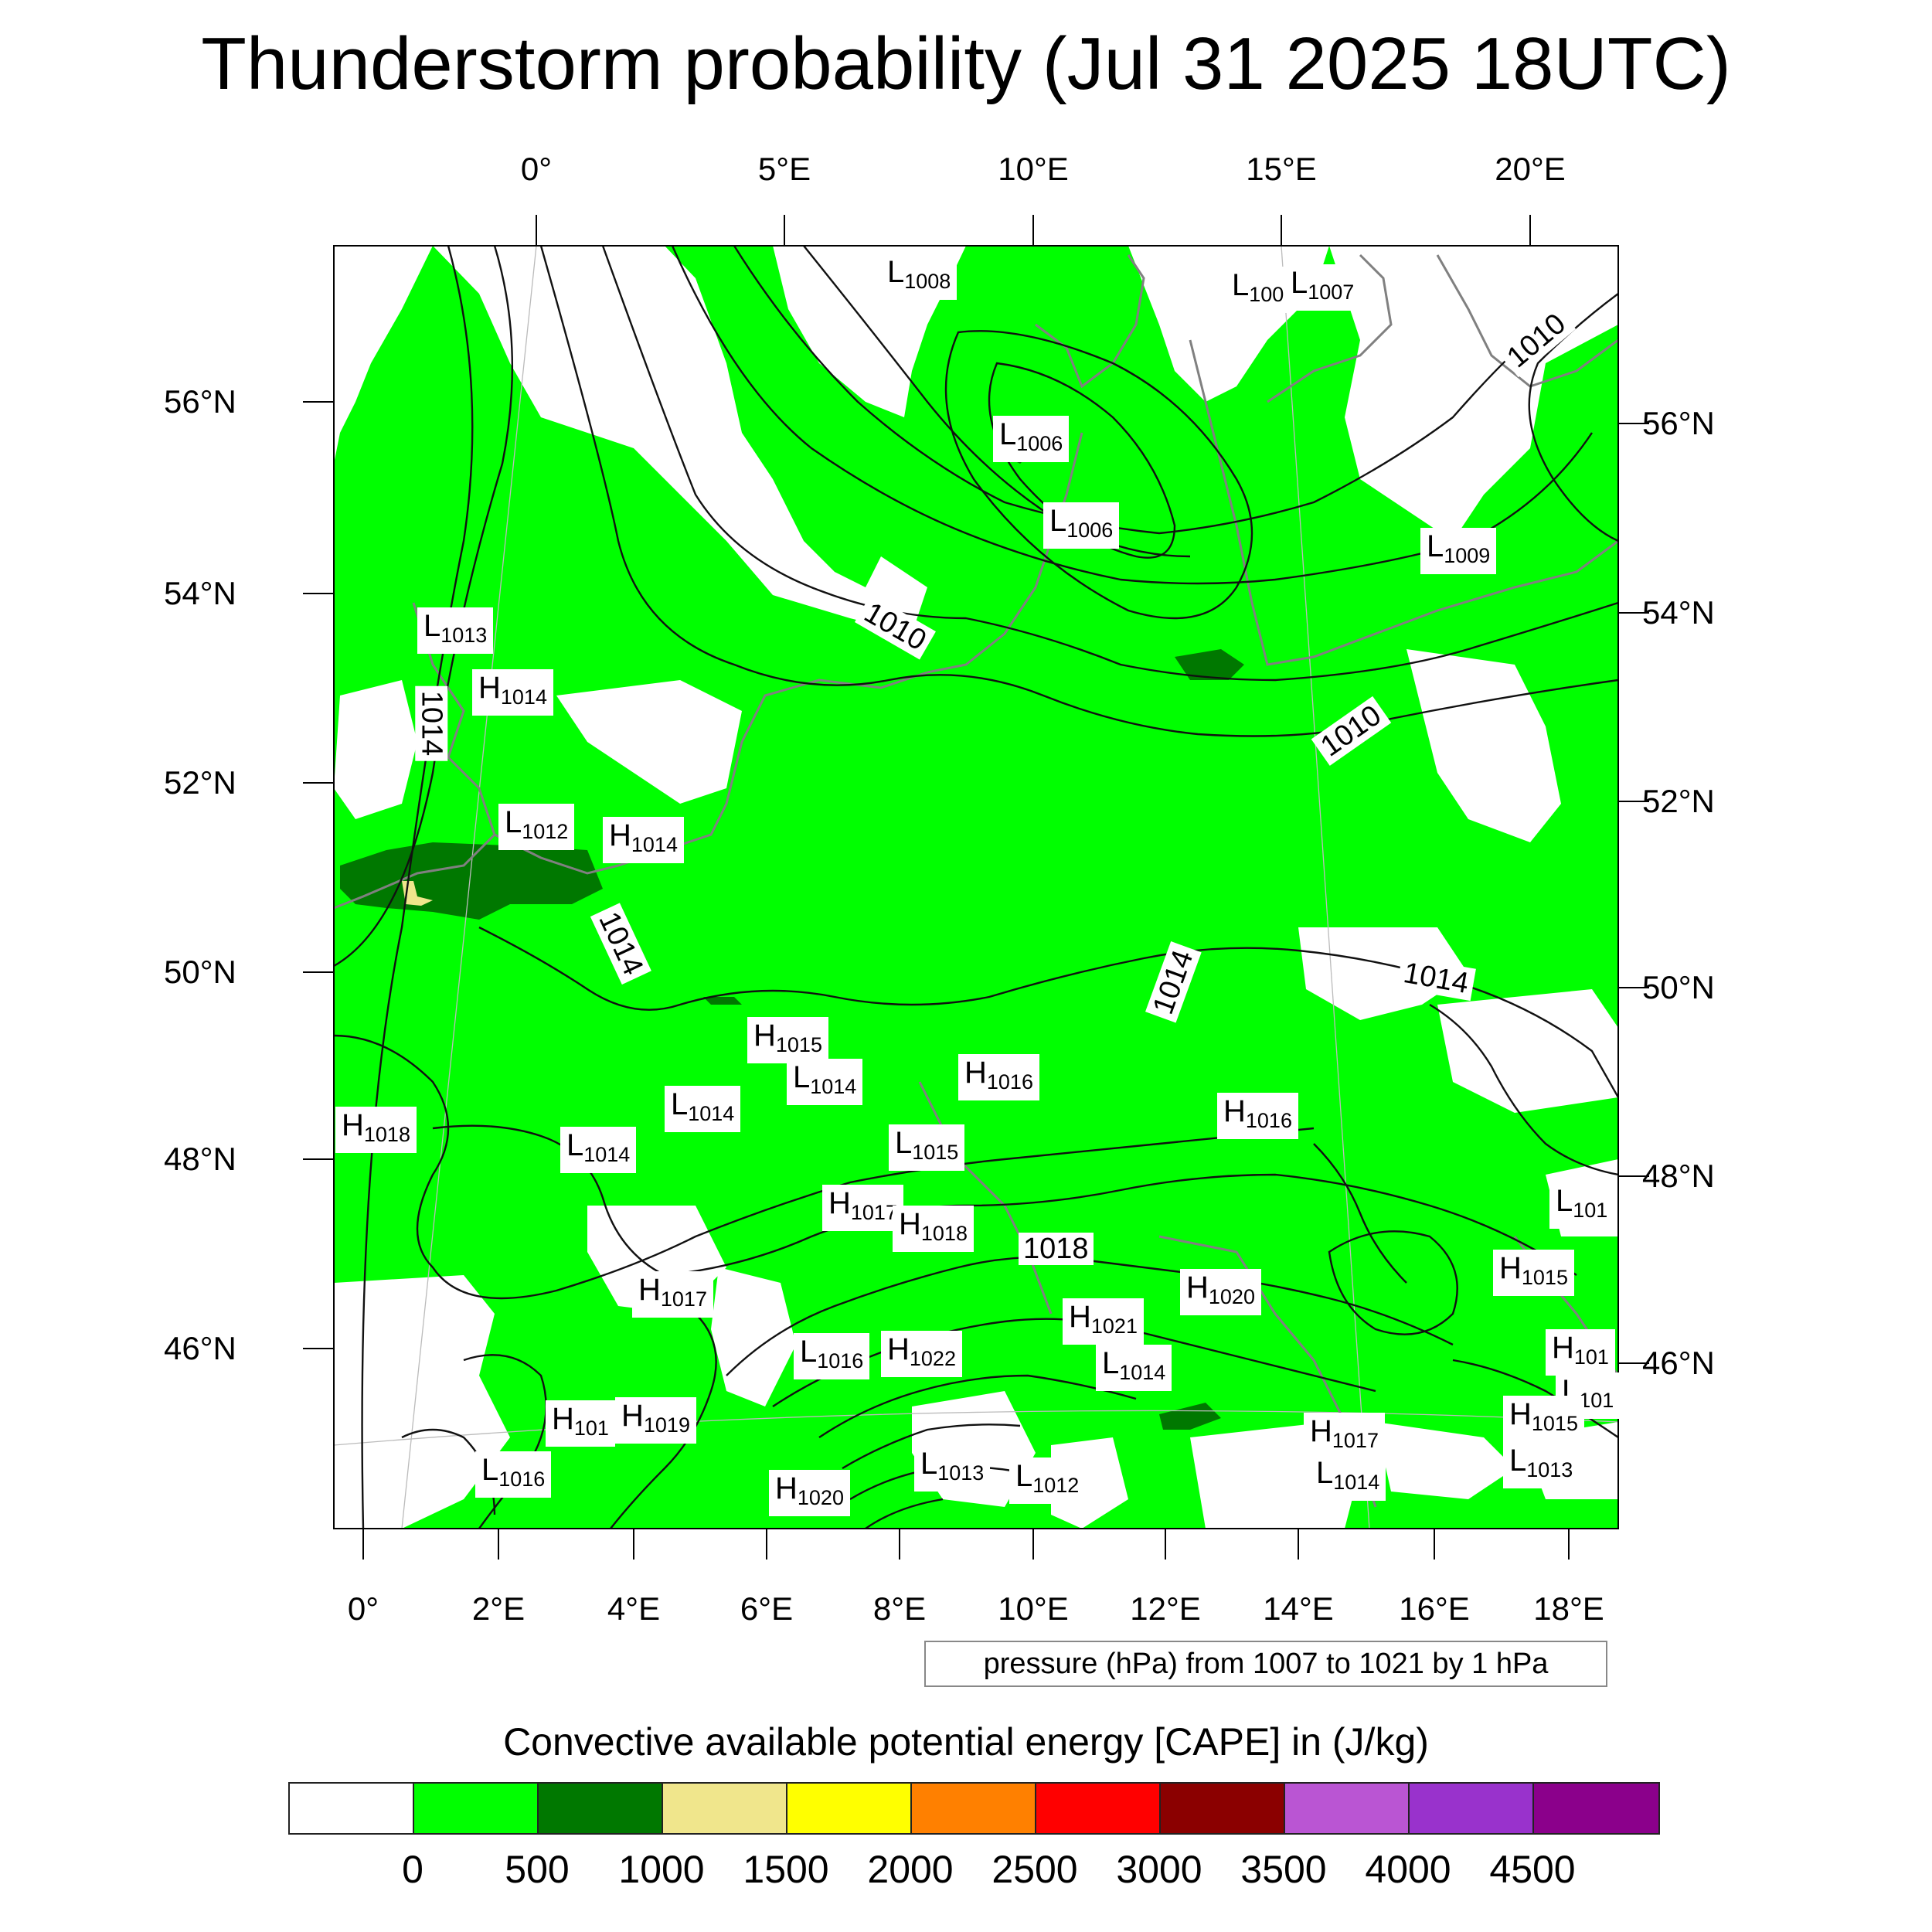 The image size is (1932, 1932). Describe the element at coordinates (1322, 287) in the screenshot. I see `pressure-center-label: L1007` at that location.